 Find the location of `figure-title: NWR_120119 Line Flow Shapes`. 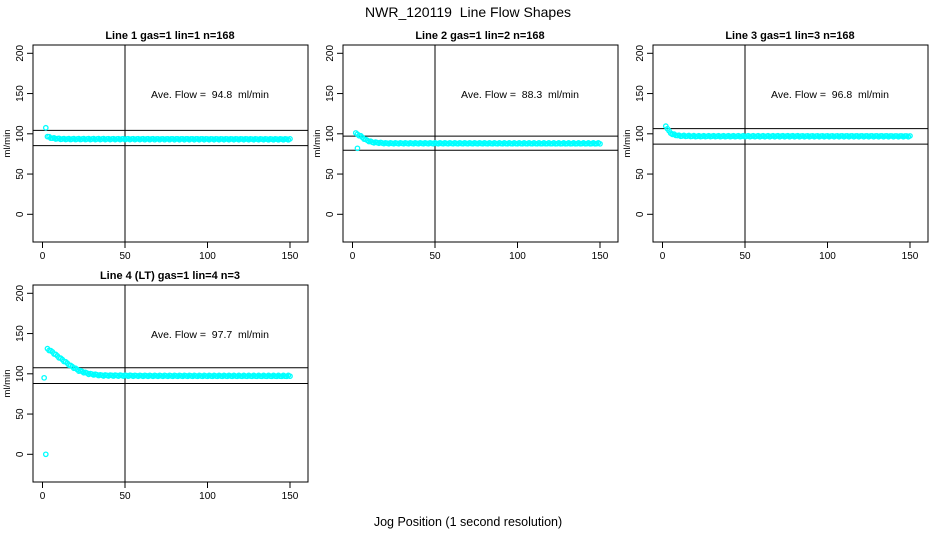

figure-title: NWR_120119 Line Flow Shapes is located at coordinates (468, 12).